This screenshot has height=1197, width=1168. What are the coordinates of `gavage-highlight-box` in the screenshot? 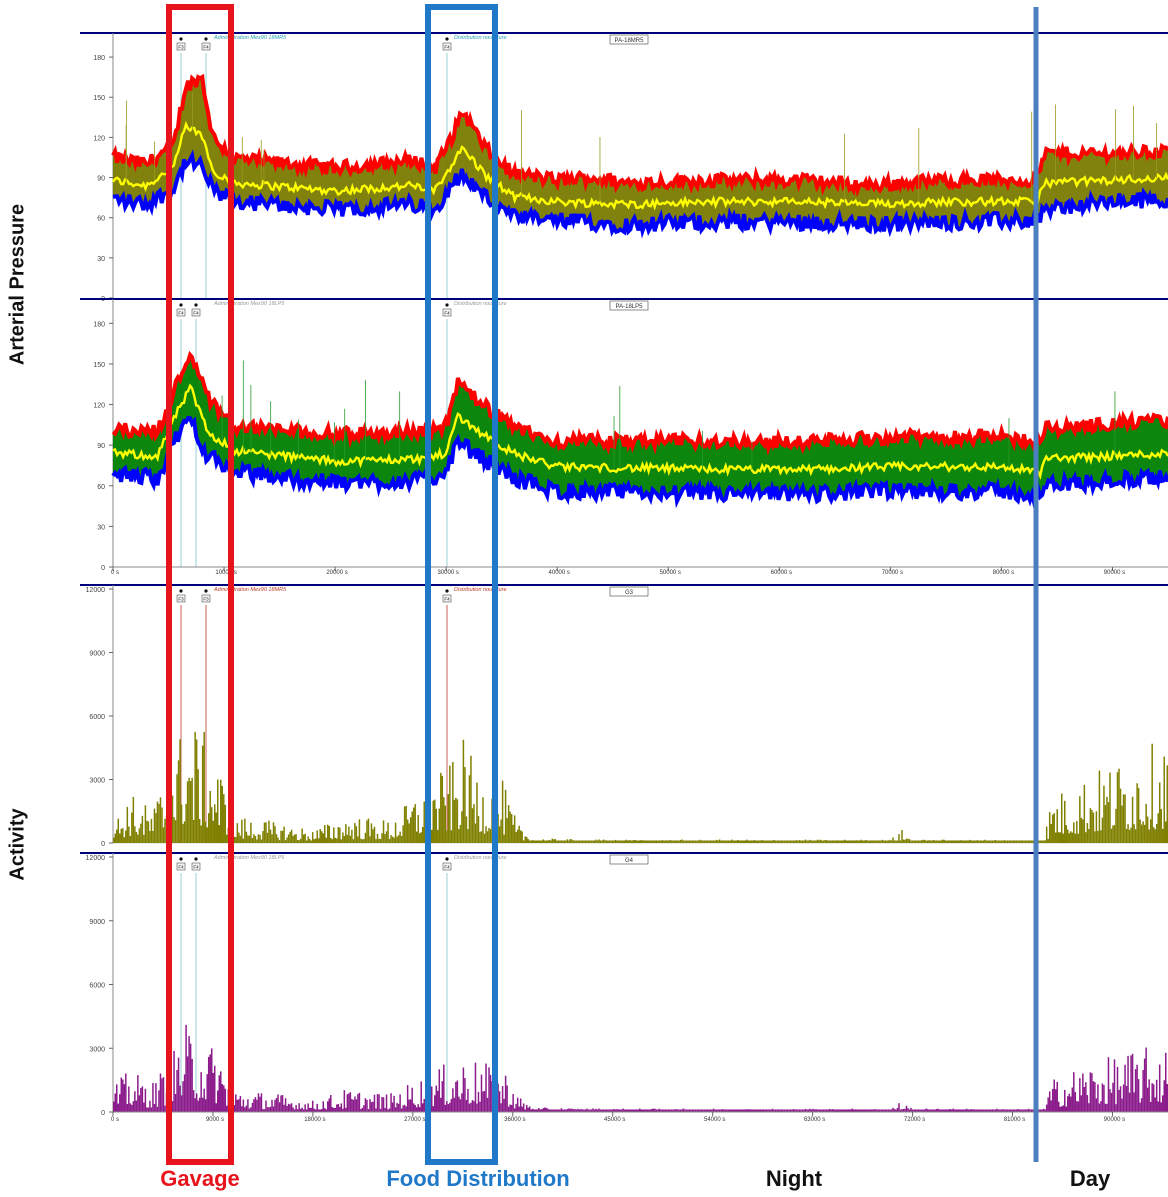 It's located at (200, 584).